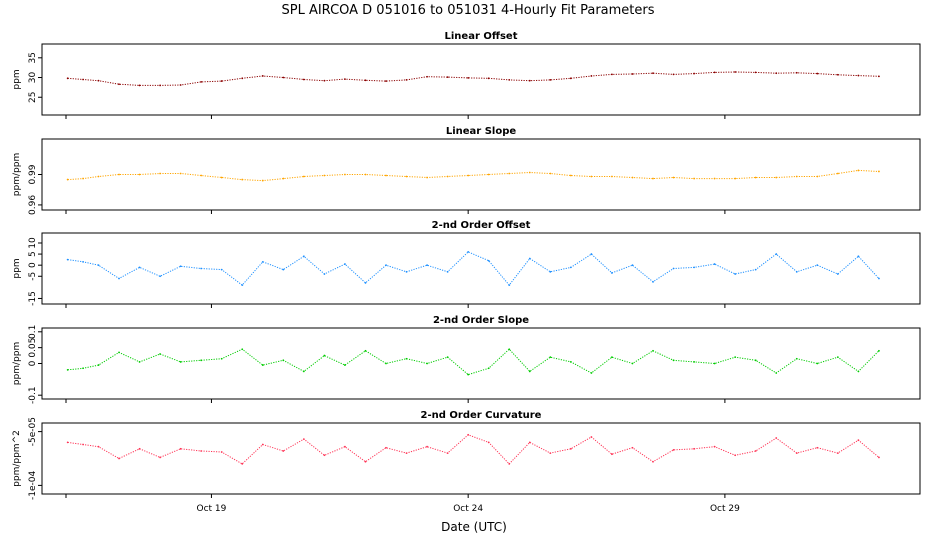  I want to click on y-tick-label-2-nd-order-offset: 5, so click(33, 254).